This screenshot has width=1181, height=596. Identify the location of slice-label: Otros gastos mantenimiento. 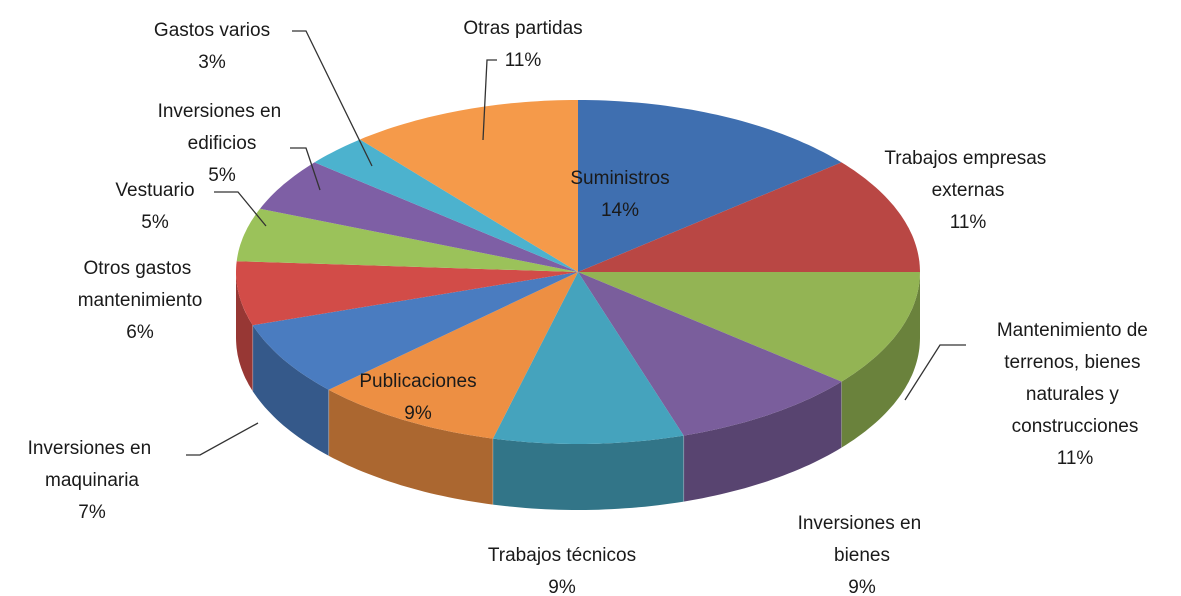
(140, 284).